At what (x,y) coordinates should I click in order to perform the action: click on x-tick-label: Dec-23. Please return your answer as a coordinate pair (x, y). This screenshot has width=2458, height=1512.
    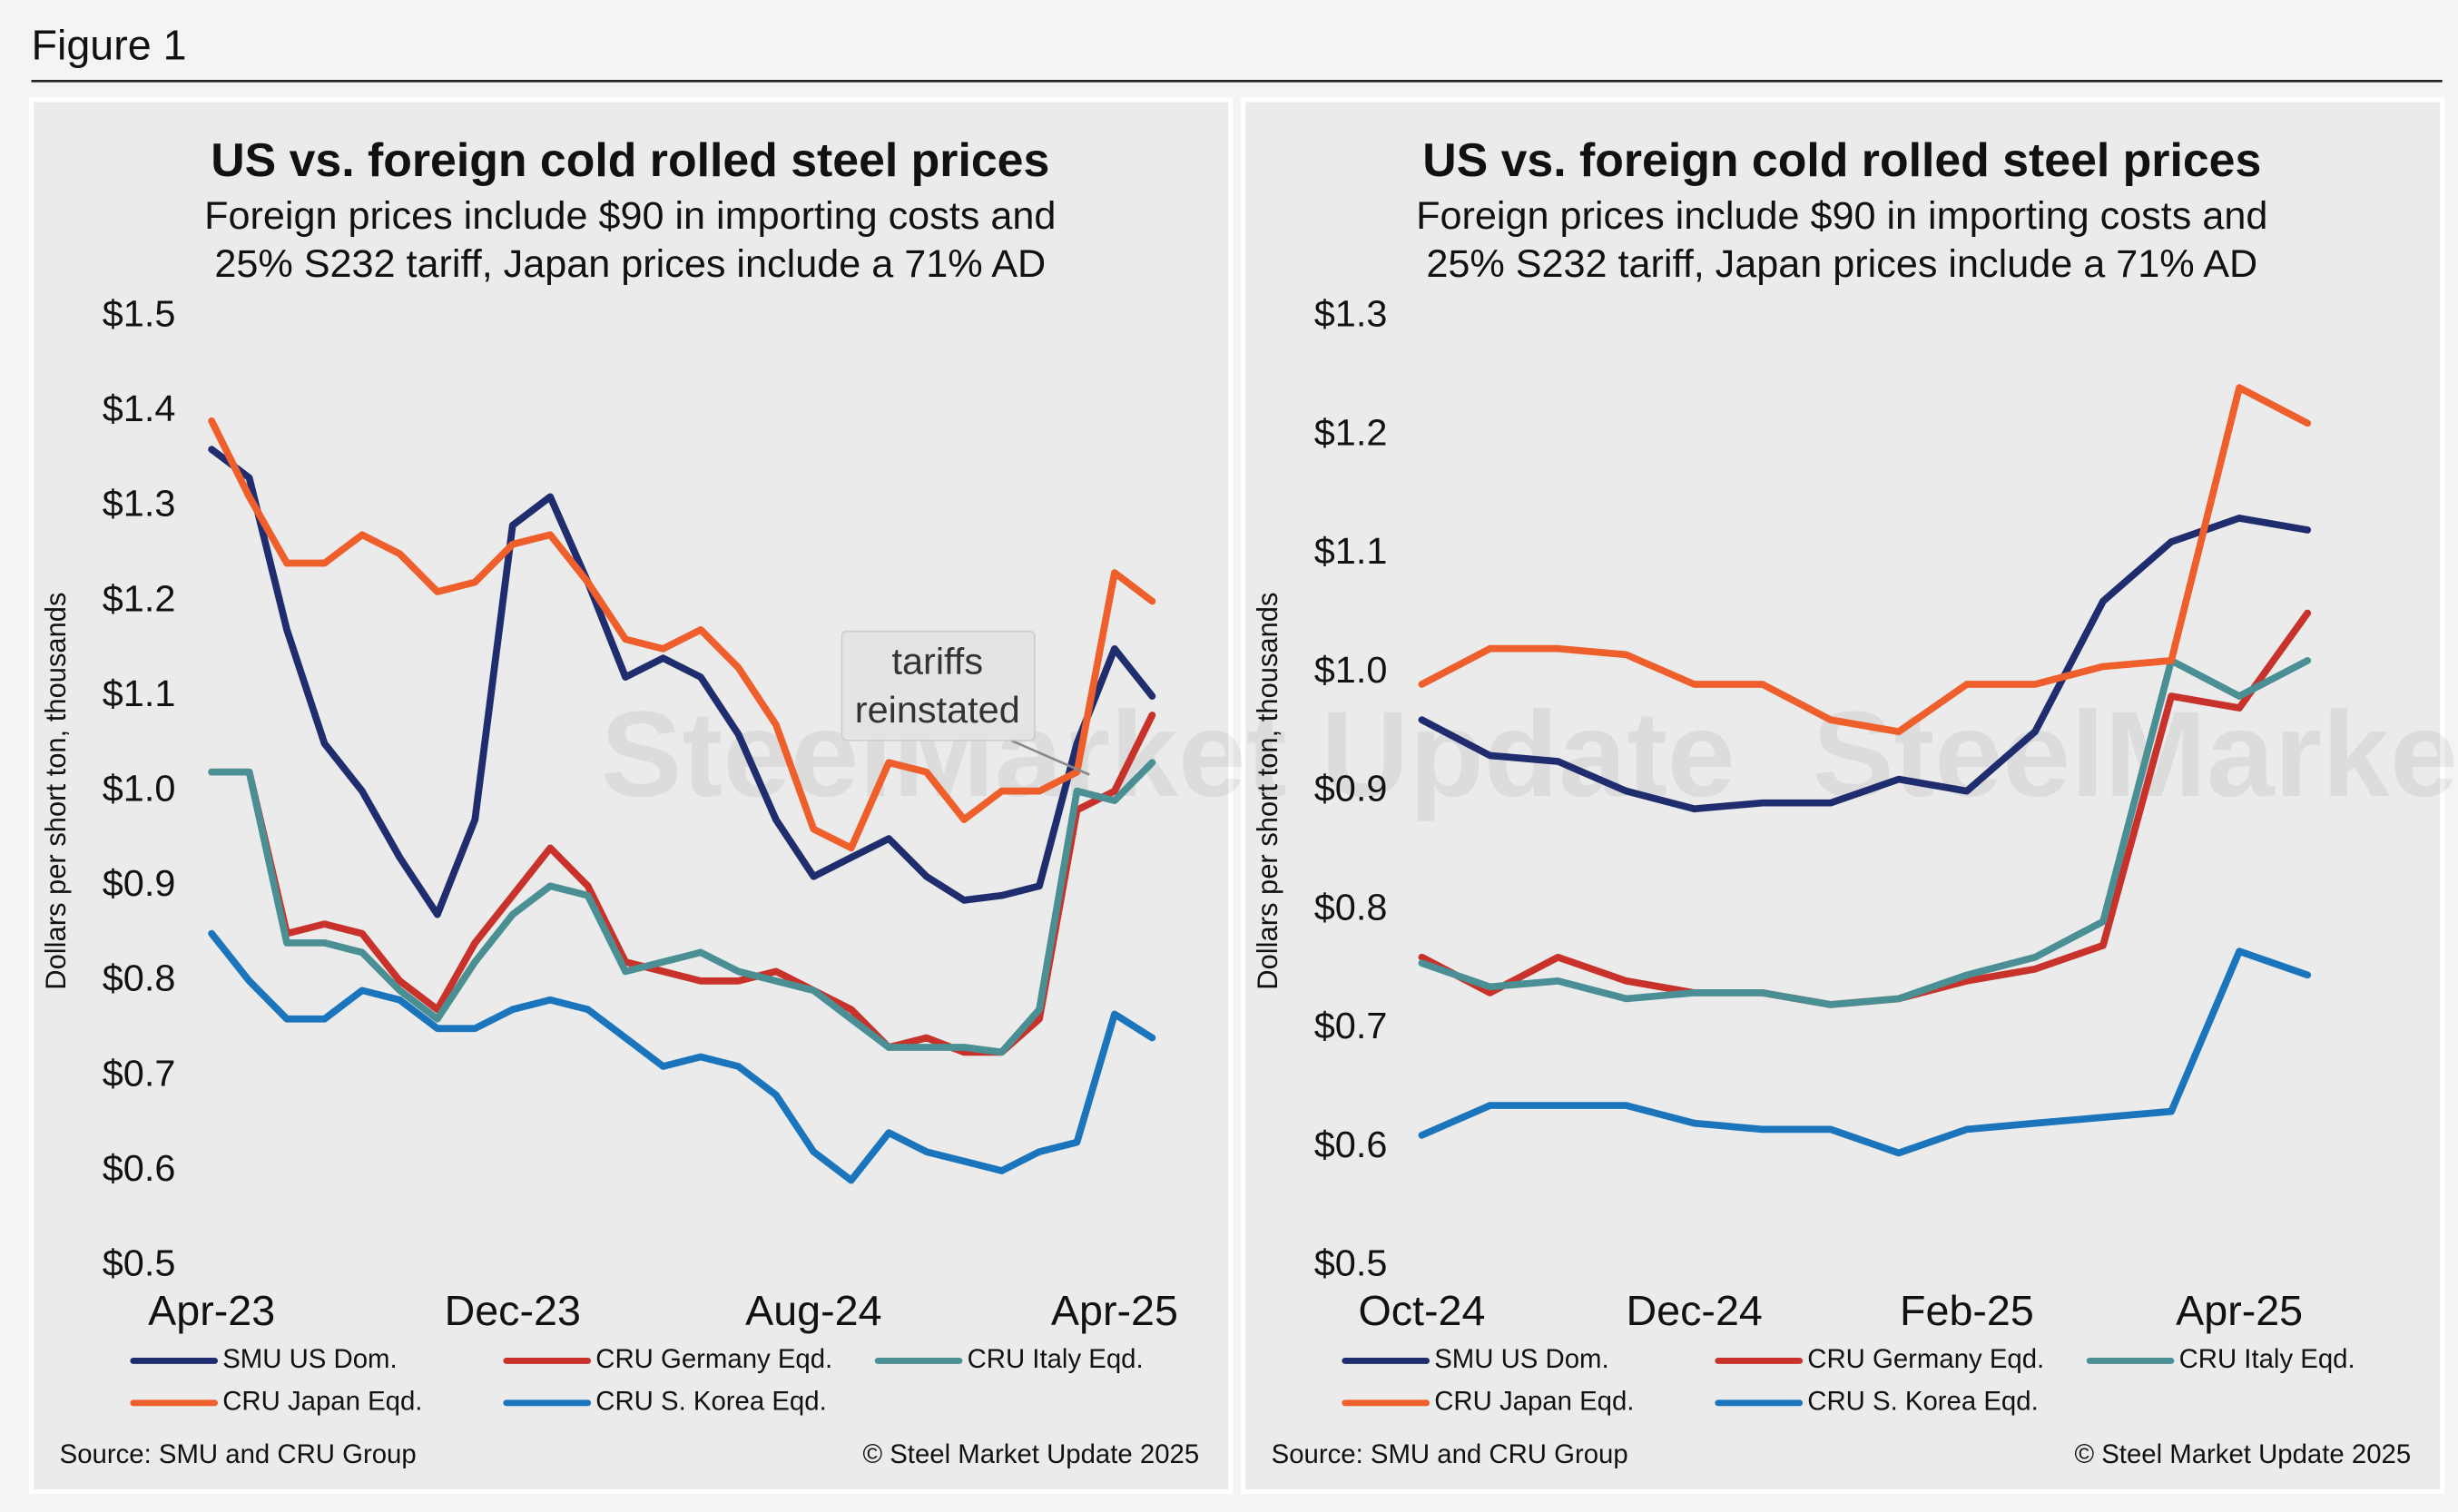
    Looking at the image, I should click on (513, 1310).